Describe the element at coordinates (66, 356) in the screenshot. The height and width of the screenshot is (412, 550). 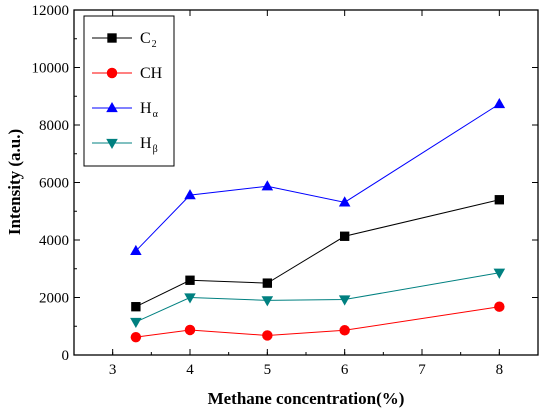
I see `y-tick-label: 0` at that location.